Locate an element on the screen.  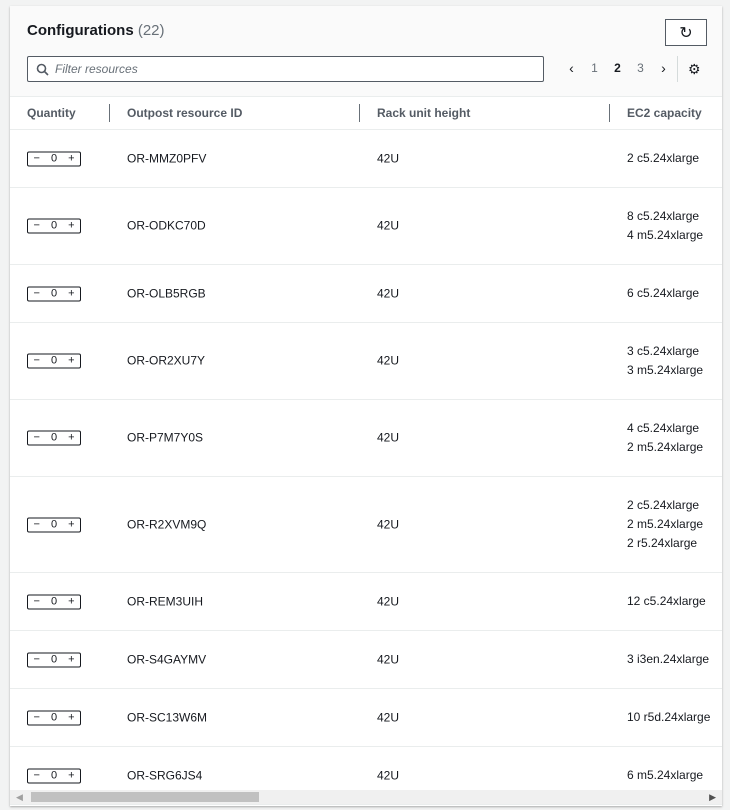
scroll-left-icon: ◀ is located at coordinates (19, 797).